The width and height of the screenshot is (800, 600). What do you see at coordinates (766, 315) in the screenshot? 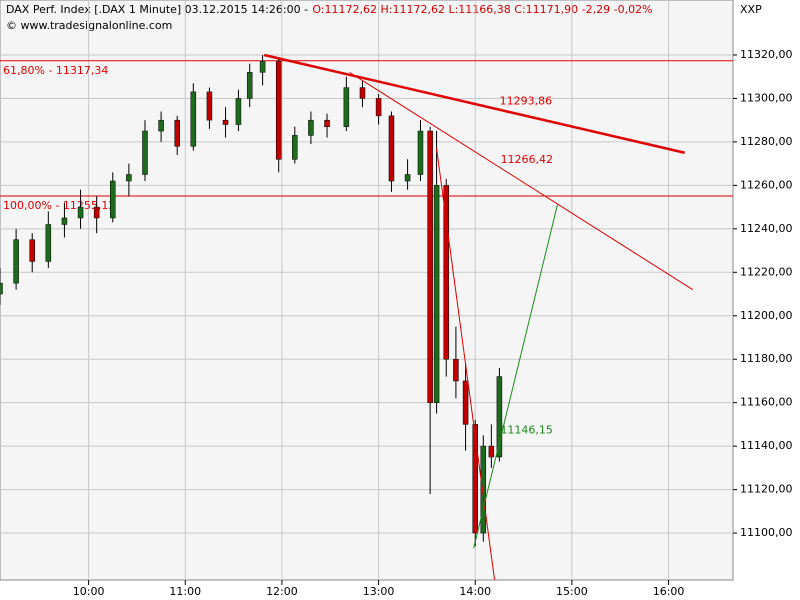
I see `y-tick-label: 11200,00` at bounding box center [766, 315].